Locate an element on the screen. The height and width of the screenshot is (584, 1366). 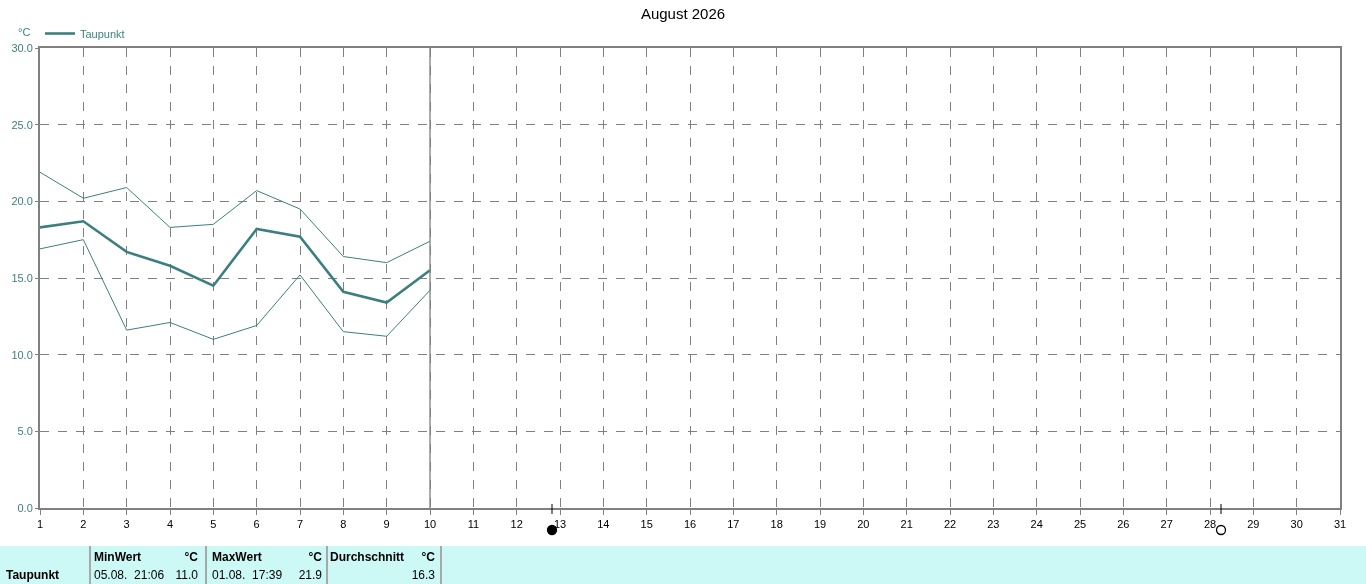
x-tick-label: 5 is located at coordinates (213, 524).